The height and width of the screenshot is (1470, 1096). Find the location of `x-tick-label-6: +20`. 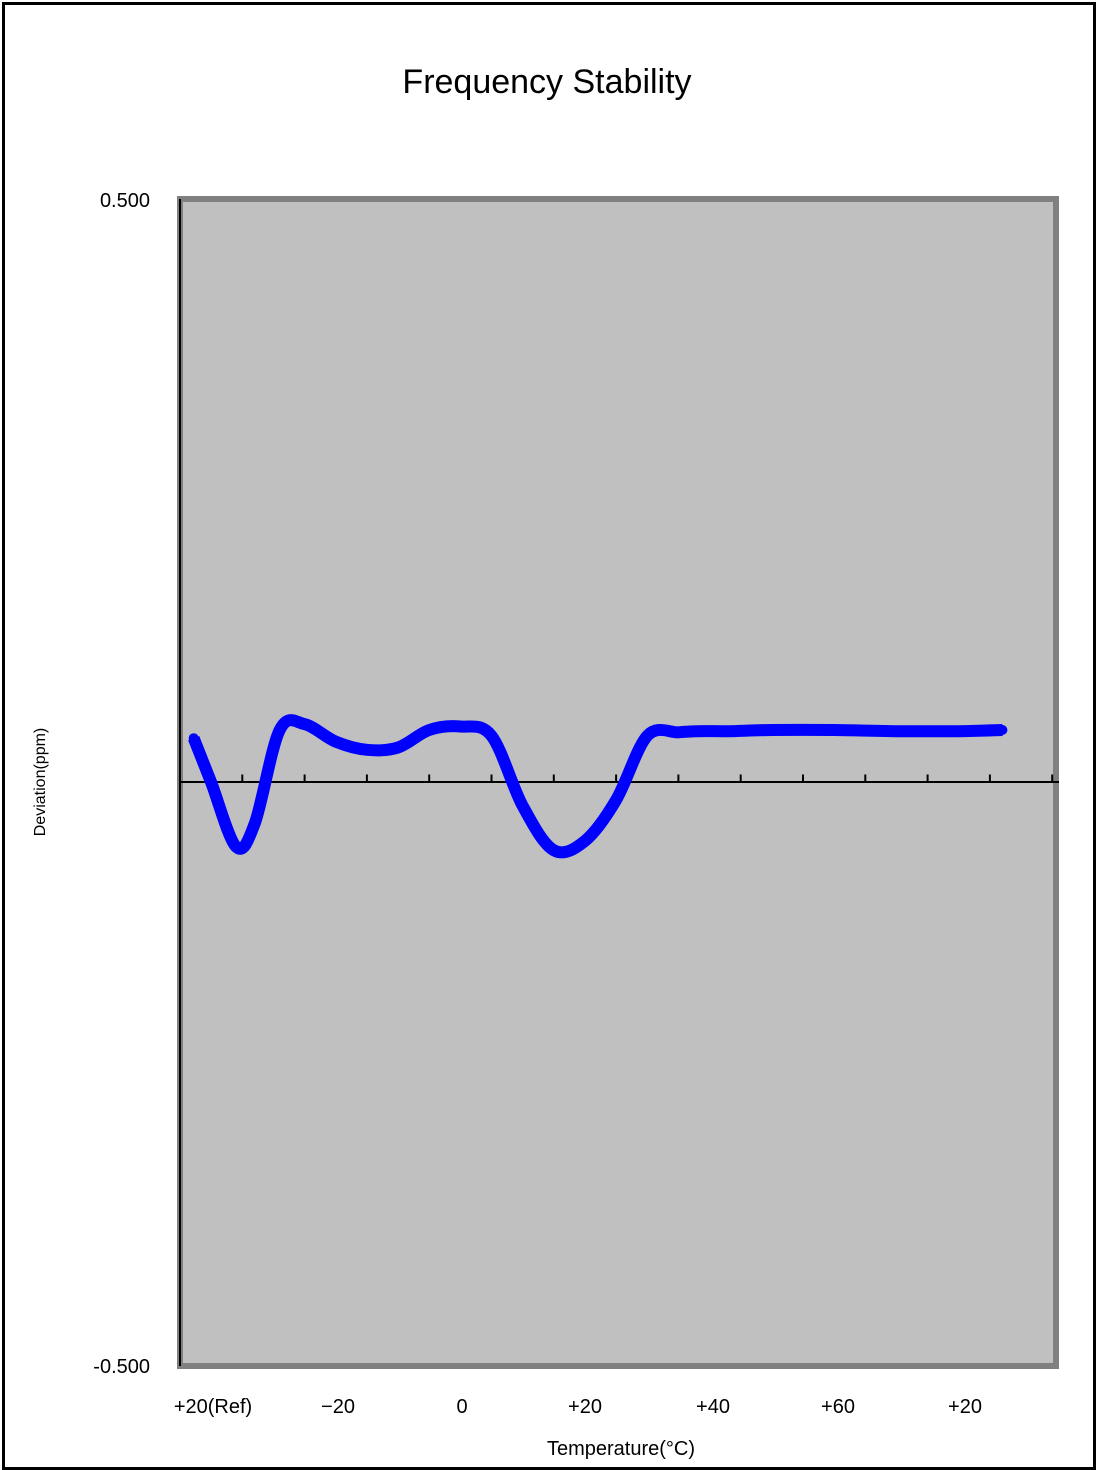

x-tick-label-6: +20 is located at coordinates (965, 1407).